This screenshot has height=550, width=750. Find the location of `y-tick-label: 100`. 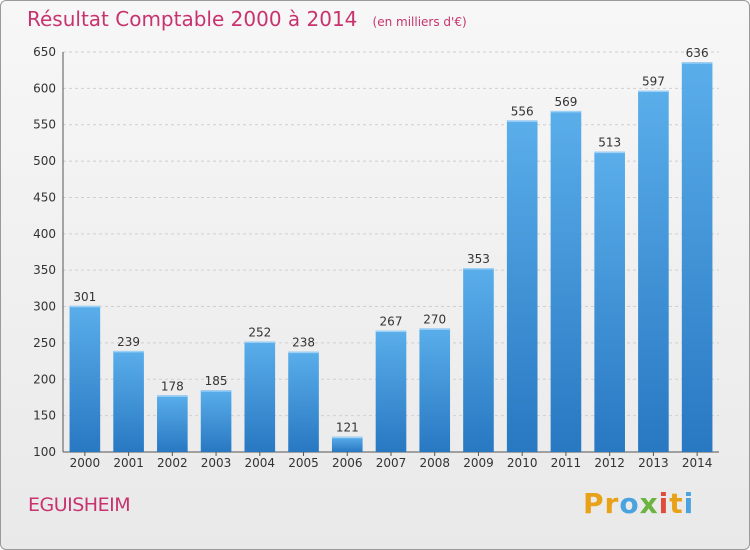

y-tick-label: 100 is located at coordinates (44, 452).